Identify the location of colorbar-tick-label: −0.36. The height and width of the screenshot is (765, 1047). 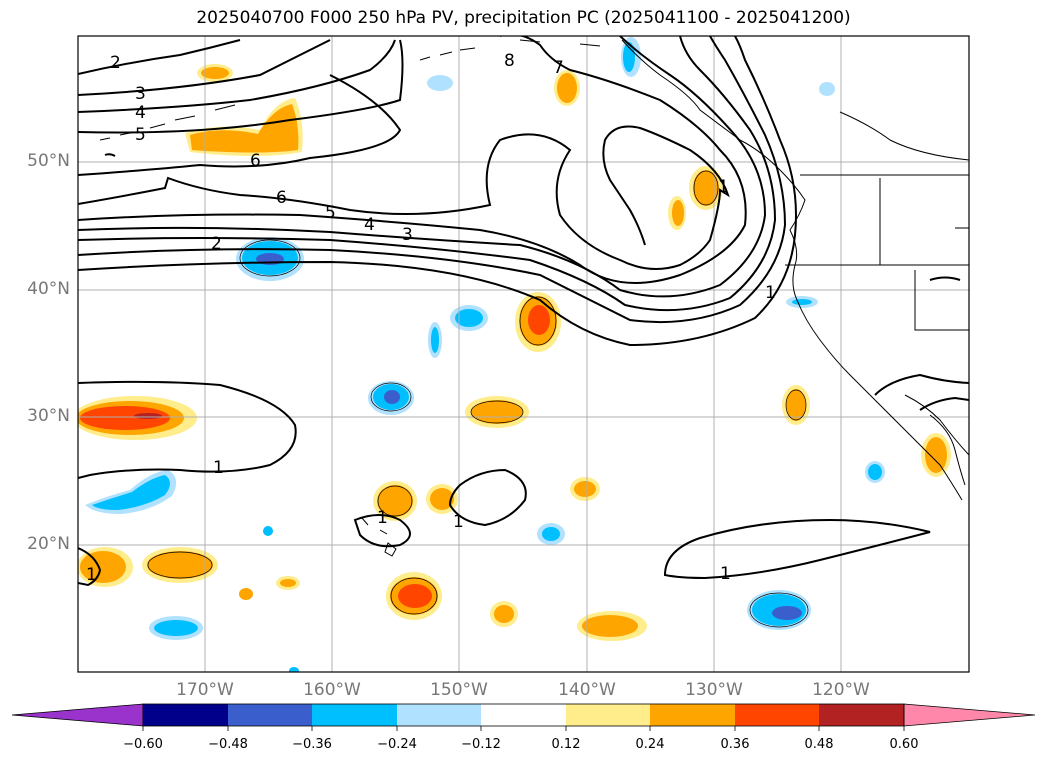
(312, 744).